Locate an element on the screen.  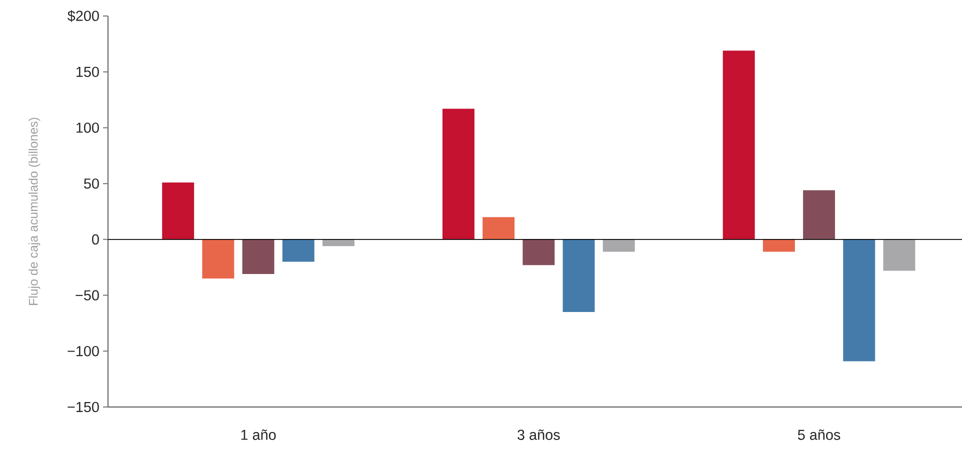
y-tick-label: 100 is located at coordinates (87, 127).